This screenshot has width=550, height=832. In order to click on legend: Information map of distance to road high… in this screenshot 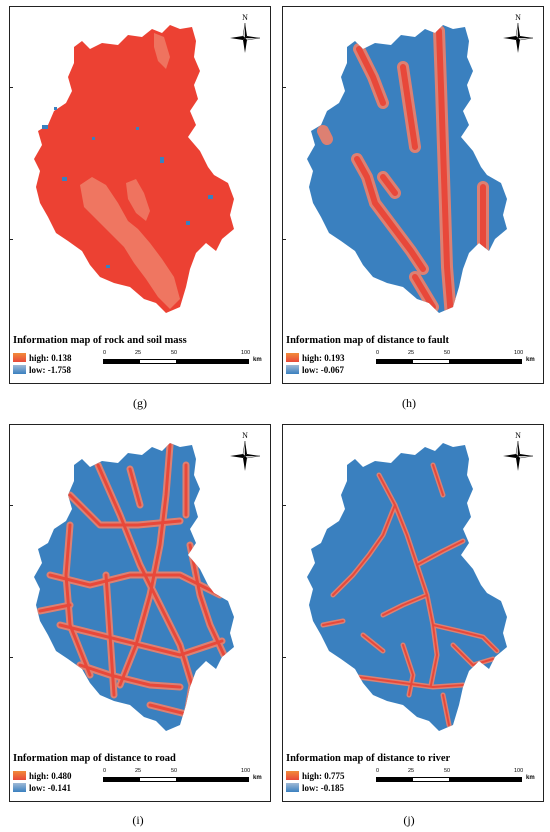, I will do `click(141, 775)`.